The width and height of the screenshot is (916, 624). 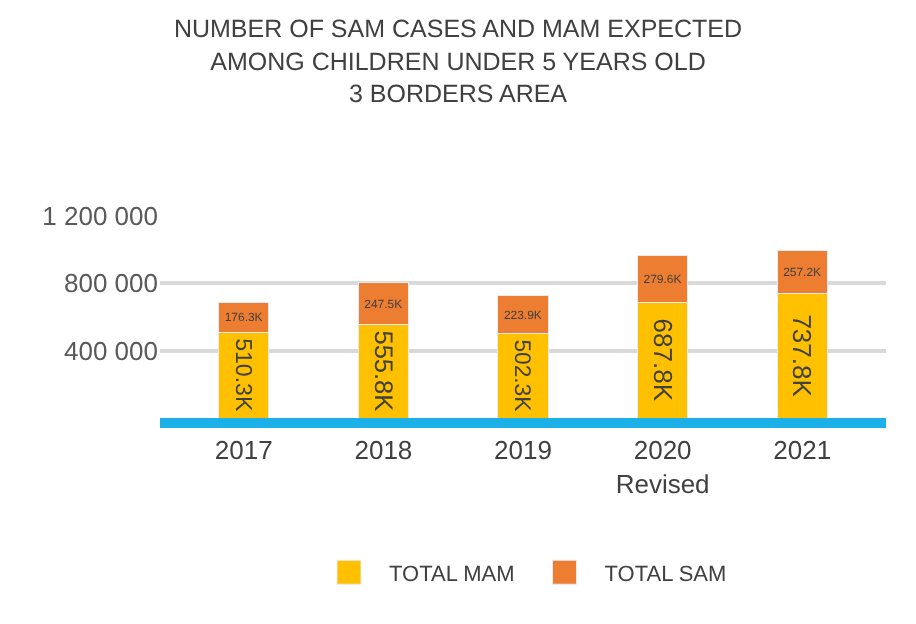 I want to click on x-tick-label: 2017, so click(x=243, y=450).